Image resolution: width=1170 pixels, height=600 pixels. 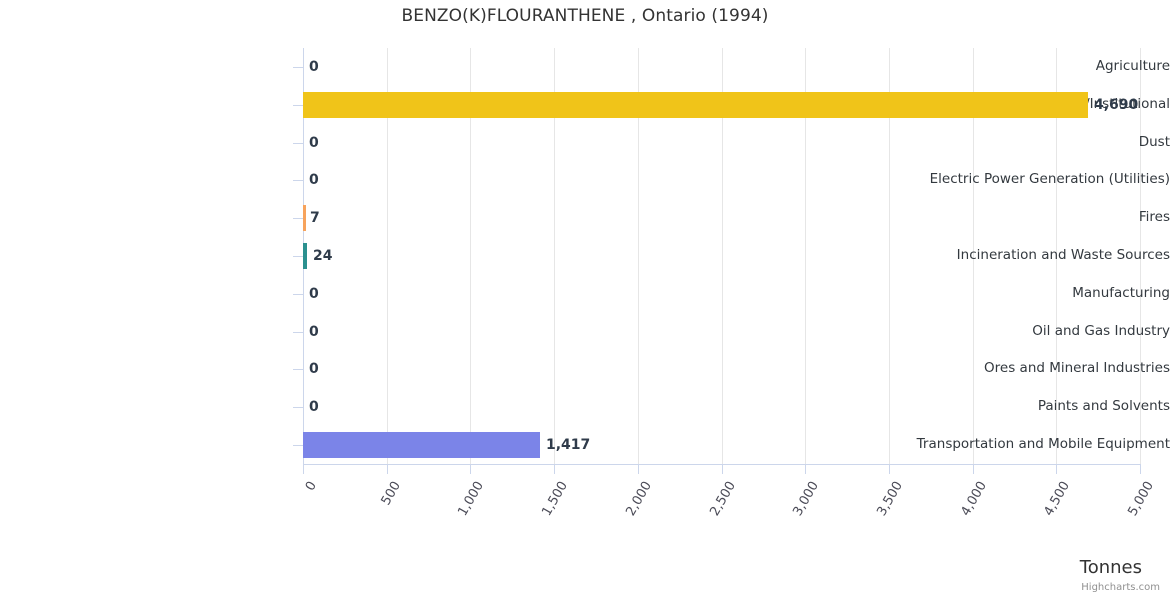 What do you see at coordinates (538, 528) in the screenshot?
I see `x-axis-label: 1,500` at bounding box center [538, 528].